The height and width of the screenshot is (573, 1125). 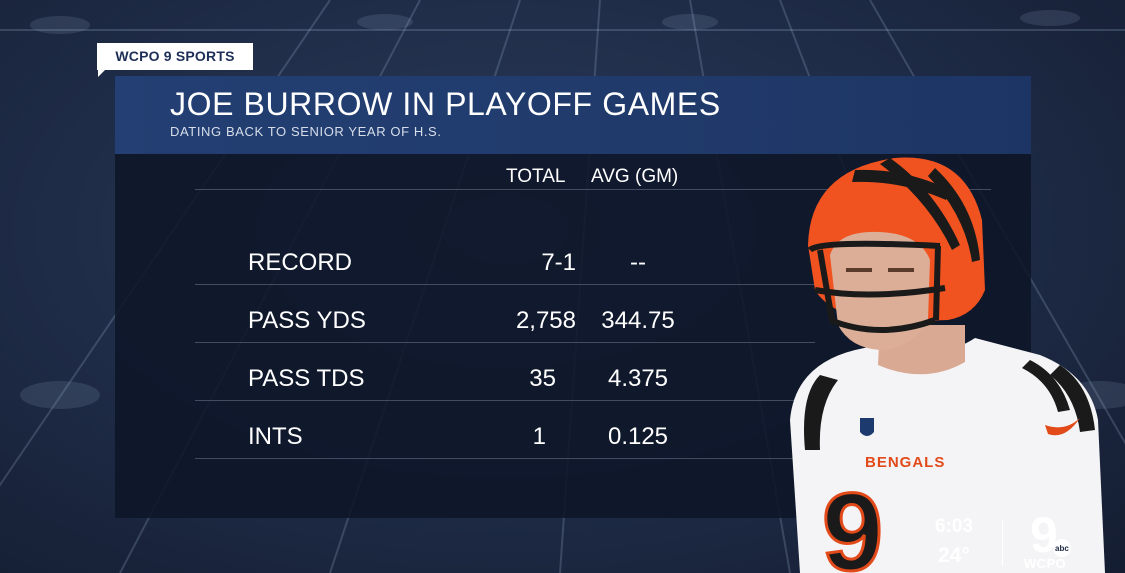 What do you see at coordinates (306, 378) in the screenshot?
I see `row-label-pass-tds: PASS TDS` at bounding box center [306, 378].